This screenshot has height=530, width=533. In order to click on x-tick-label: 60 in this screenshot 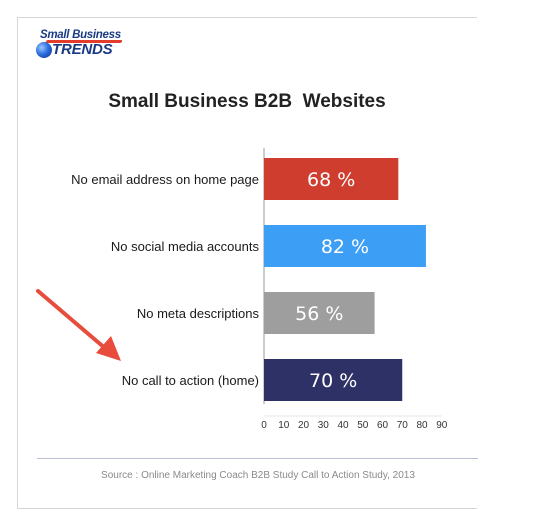, I will do `click(383, 425)`.